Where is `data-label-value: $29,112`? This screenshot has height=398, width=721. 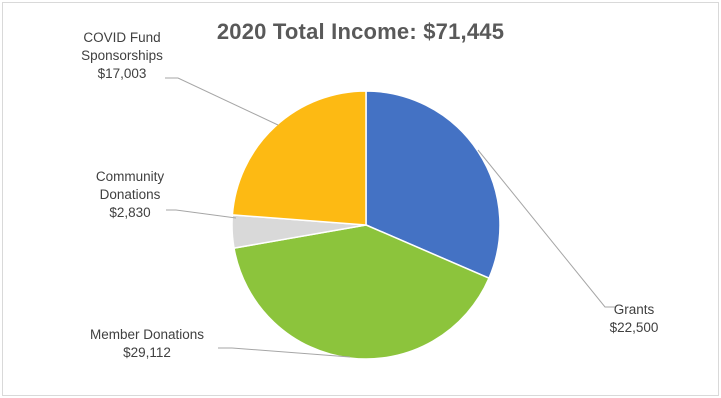
data-label-value: $29,112 is located at coordinates (147, 352).